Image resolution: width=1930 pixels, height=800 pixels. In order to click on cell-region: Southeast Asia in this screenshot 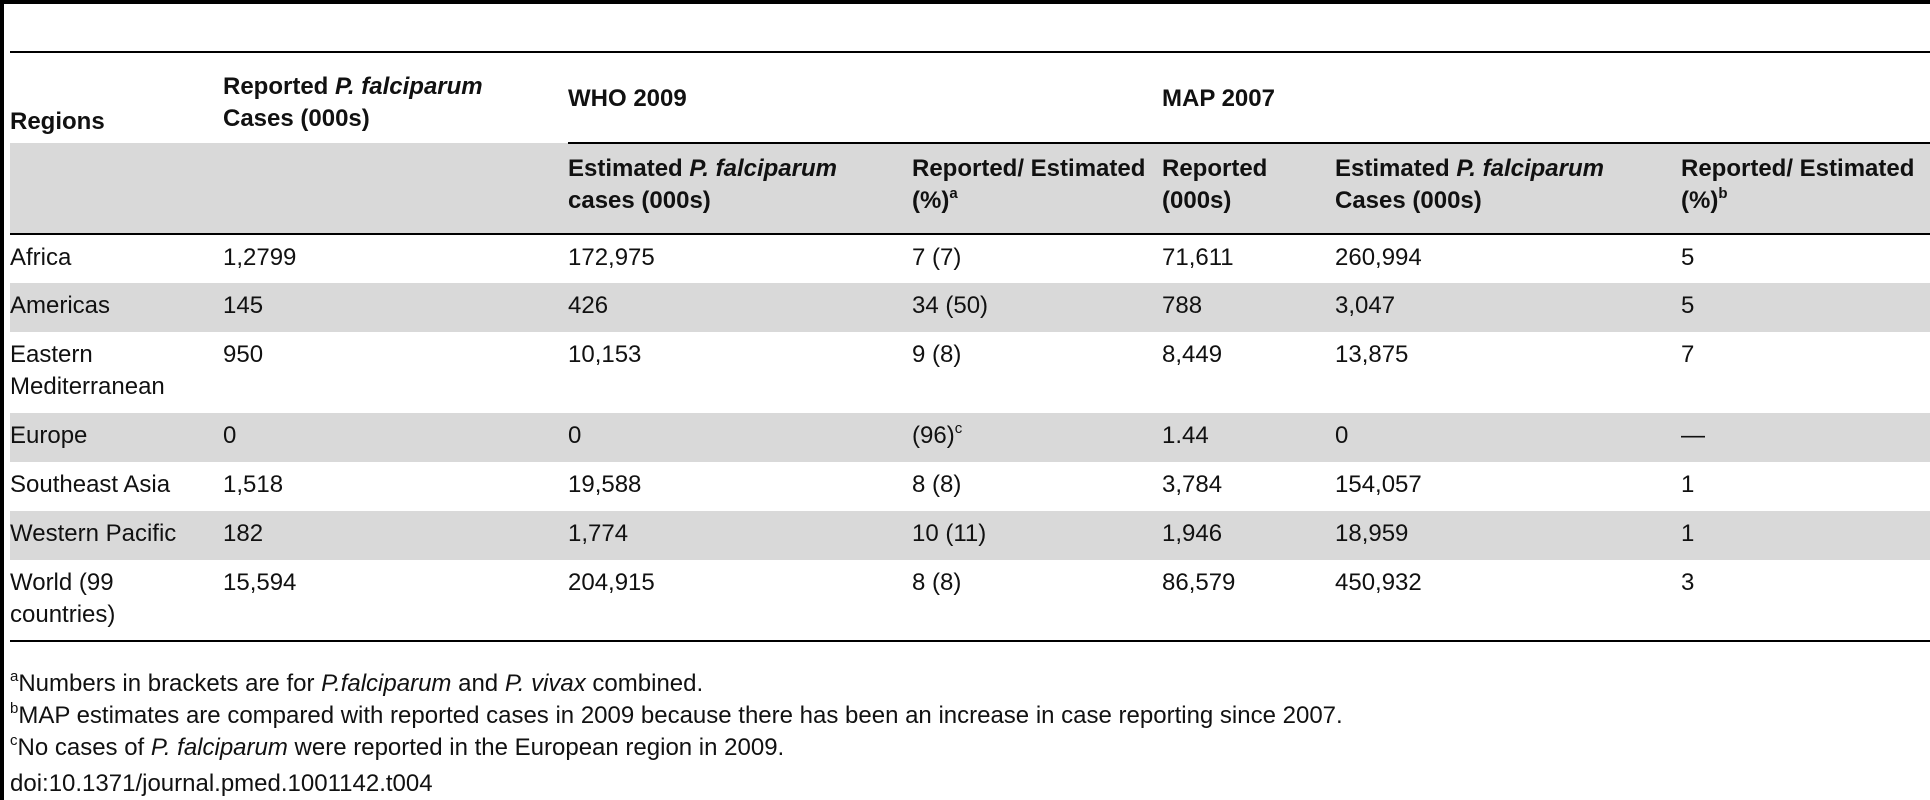, I will do `click(90, 484)`.